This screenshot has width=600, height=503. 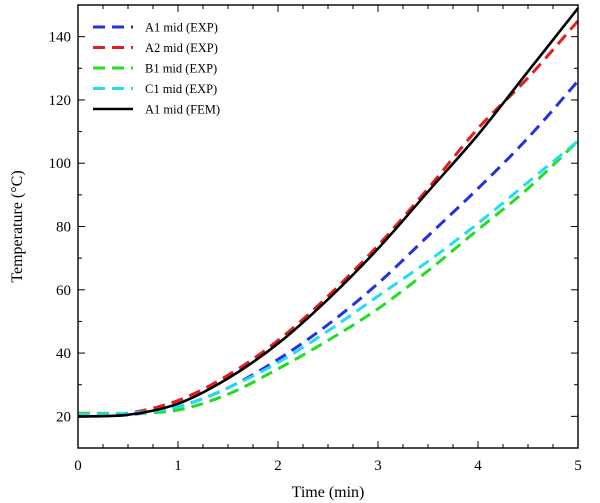 What do you see at coordinates (17, 226) in the screenshot?
I see `y-axis-title: Temperature (°C)` at bounding box center [17, 226].